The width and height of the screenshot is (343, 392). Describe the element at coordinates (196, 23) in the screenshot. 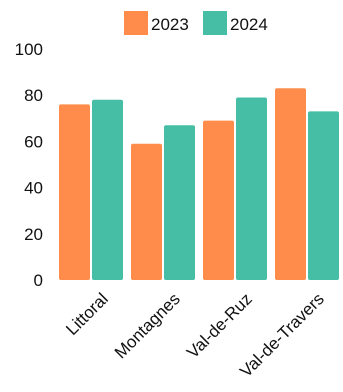

I see `legend: 2023 2024` at that location.